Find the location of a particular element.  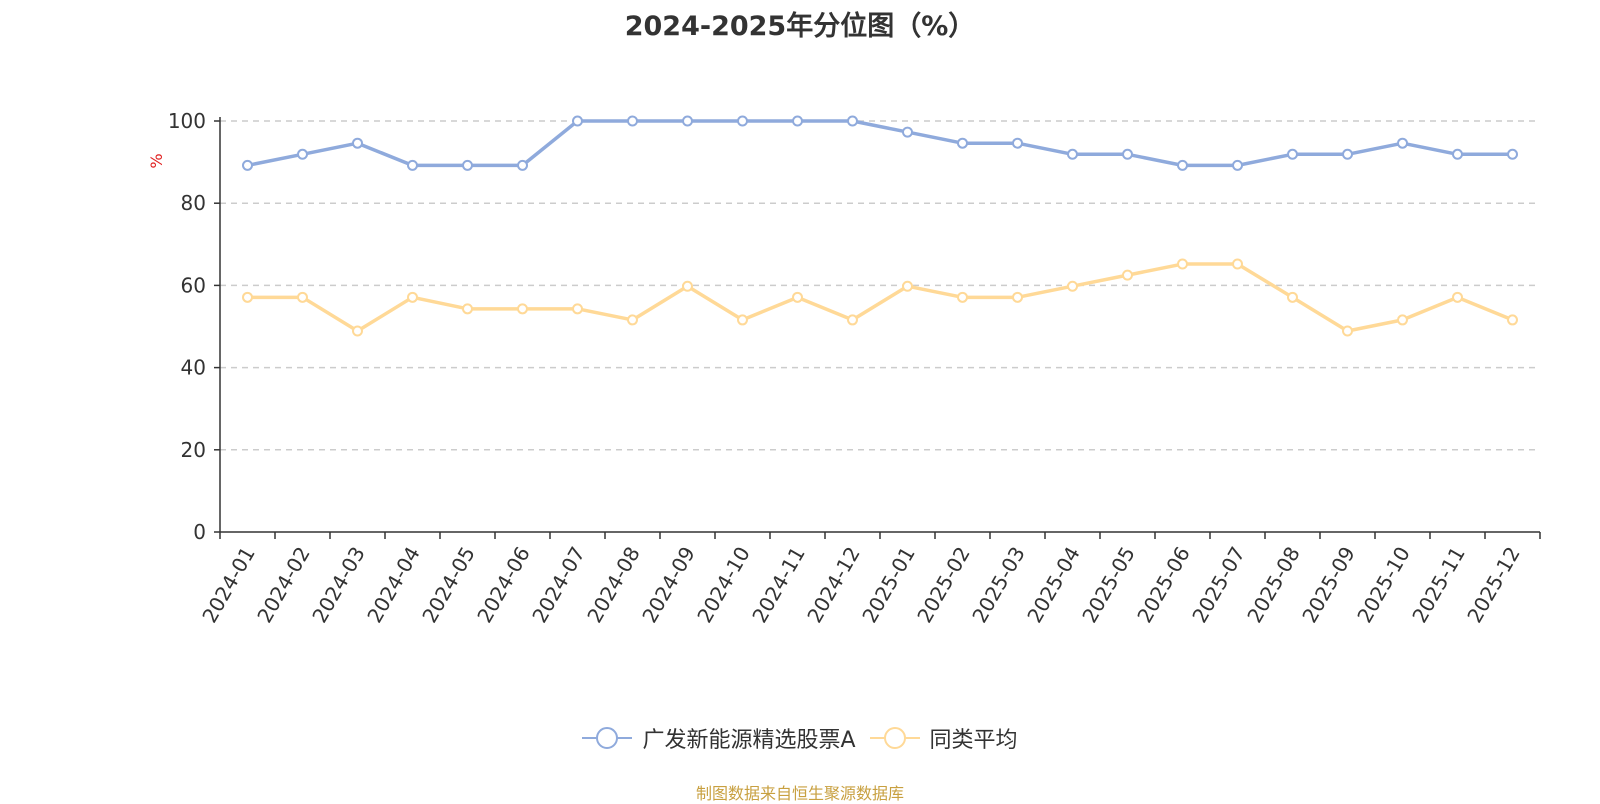

x-tick-label: 2024-08 is located at coordinates (613, 585).